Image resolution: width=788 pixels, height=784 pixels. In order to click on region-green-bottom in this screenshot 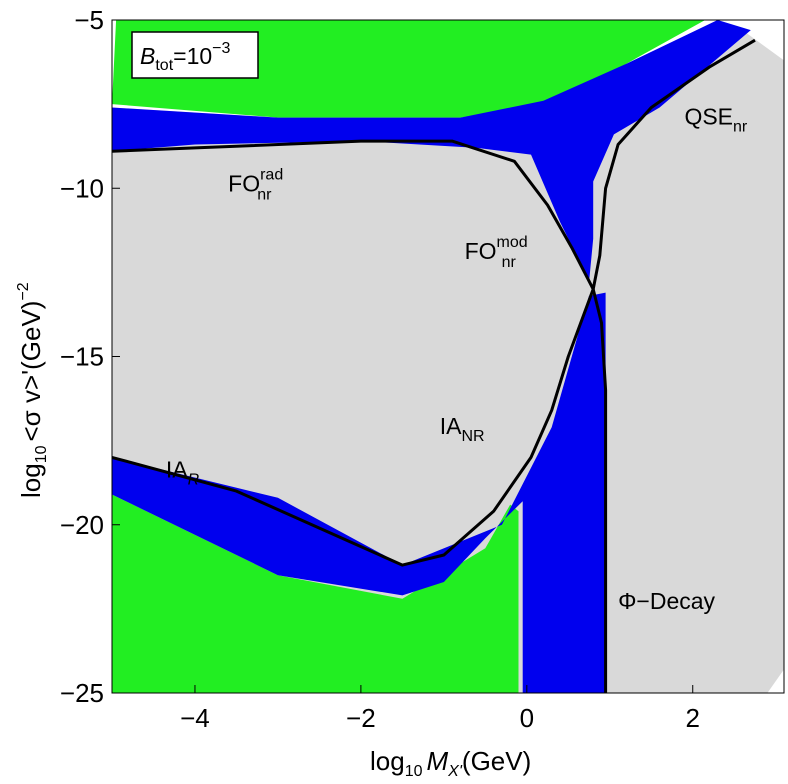, I will do `click(315, 593)`.